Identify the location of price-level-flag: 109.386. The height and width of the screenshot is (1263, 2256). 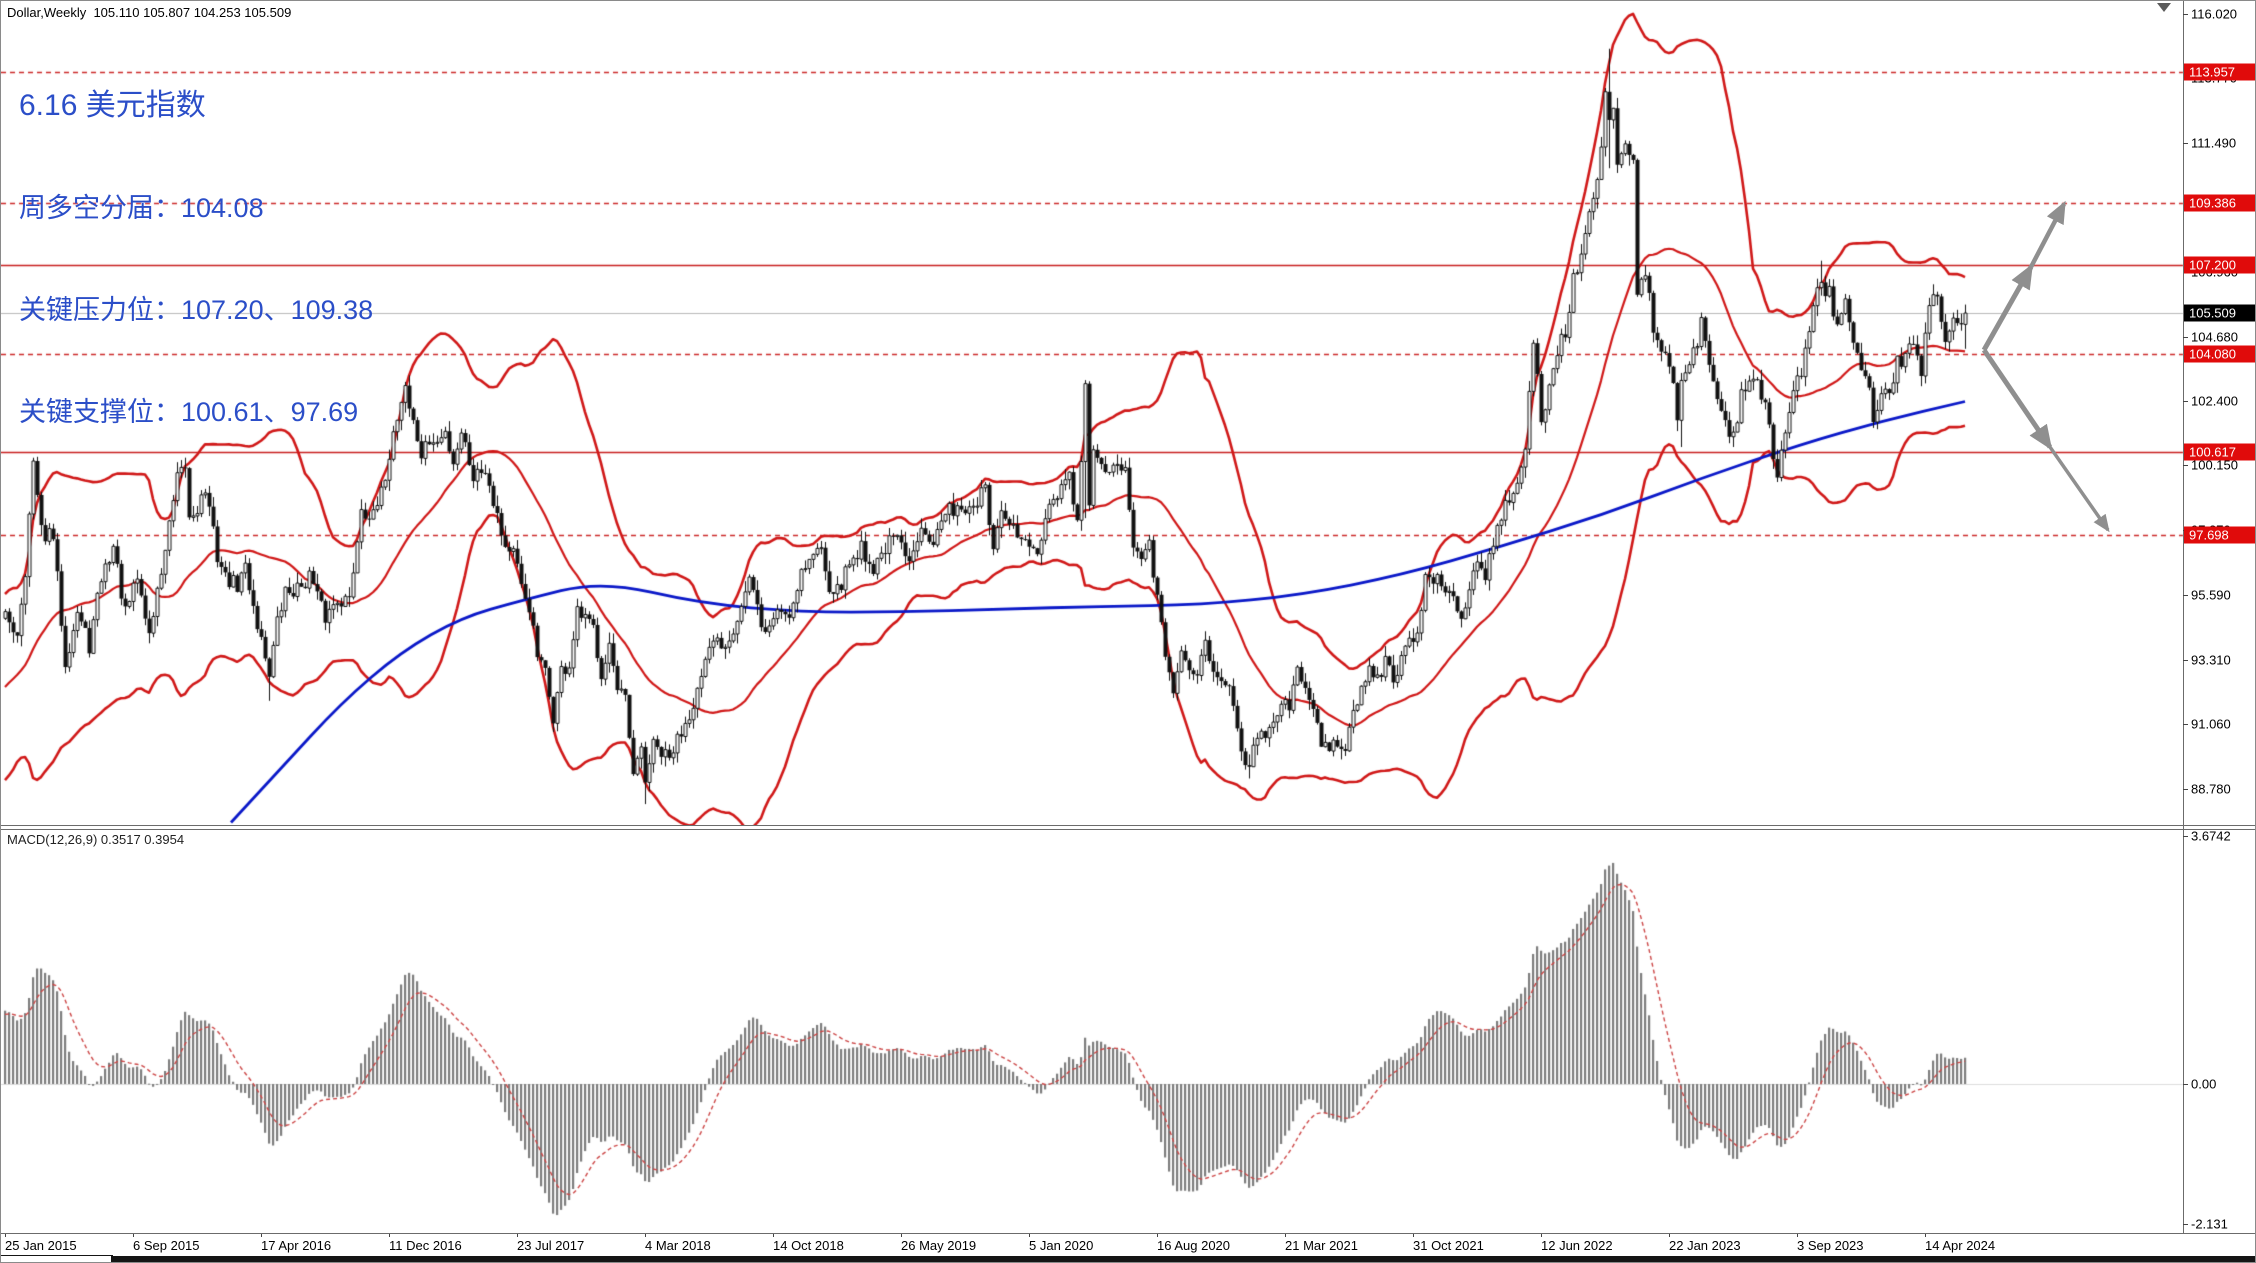
(2219, 203).